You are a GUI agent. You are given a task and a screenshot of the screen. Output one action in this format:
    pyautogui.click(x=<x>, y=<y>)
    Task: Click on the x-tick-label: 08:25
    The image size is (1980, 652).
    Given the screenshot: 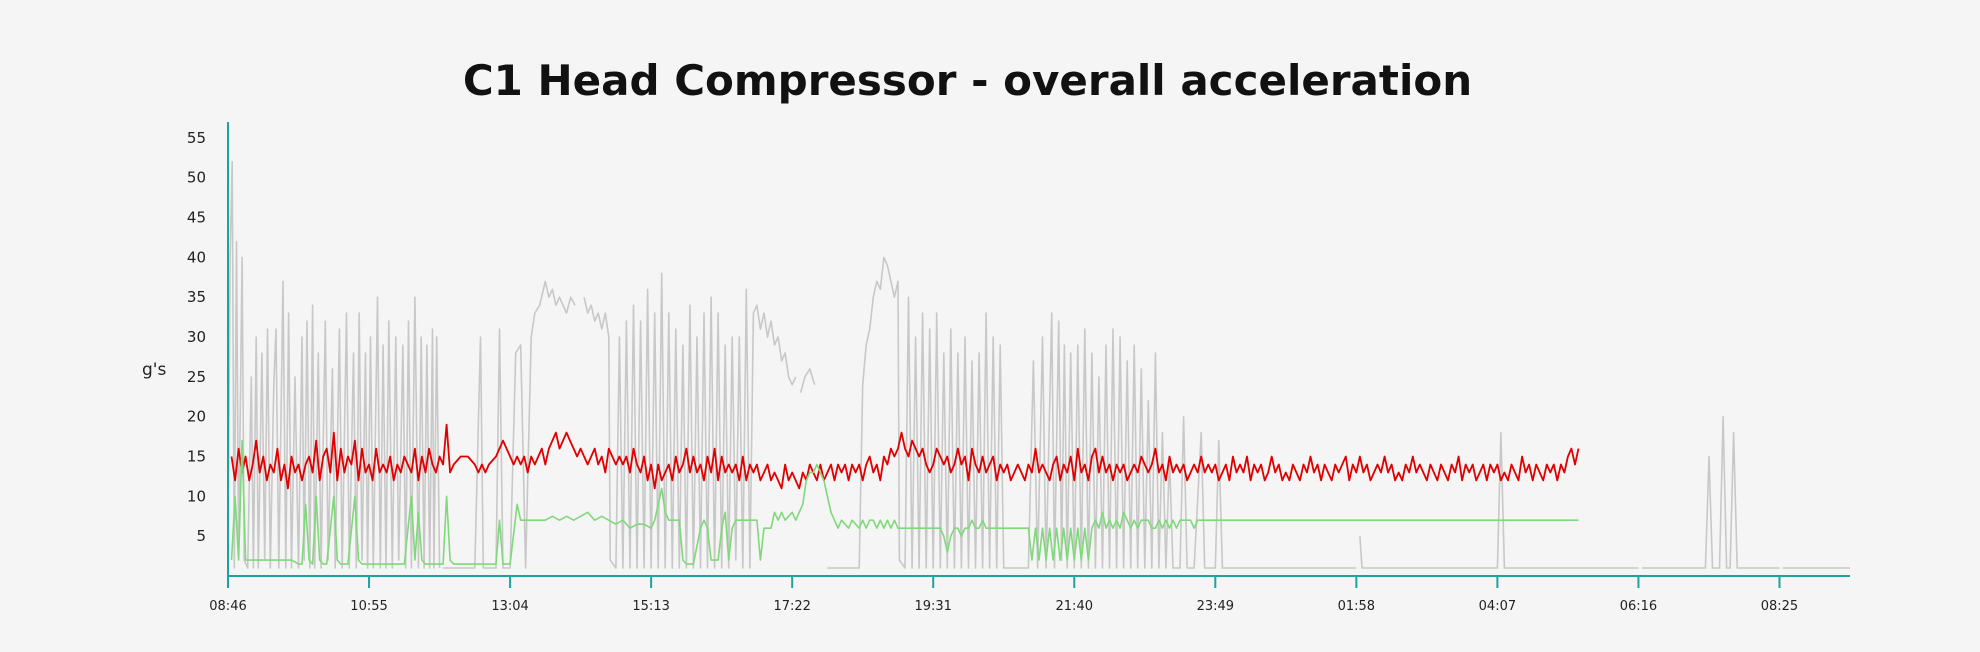 What is the action you would take?
    pyautogui.click(x=1779, y=606)
    